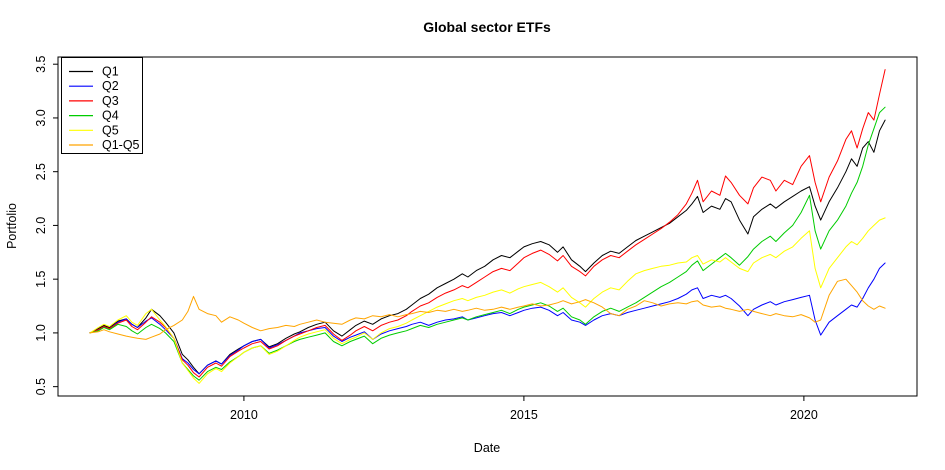  Describe the element at coordinates (121, 145) in the screenshot. I see `legend-label-q1-q5: Q1-Q5` at that location.